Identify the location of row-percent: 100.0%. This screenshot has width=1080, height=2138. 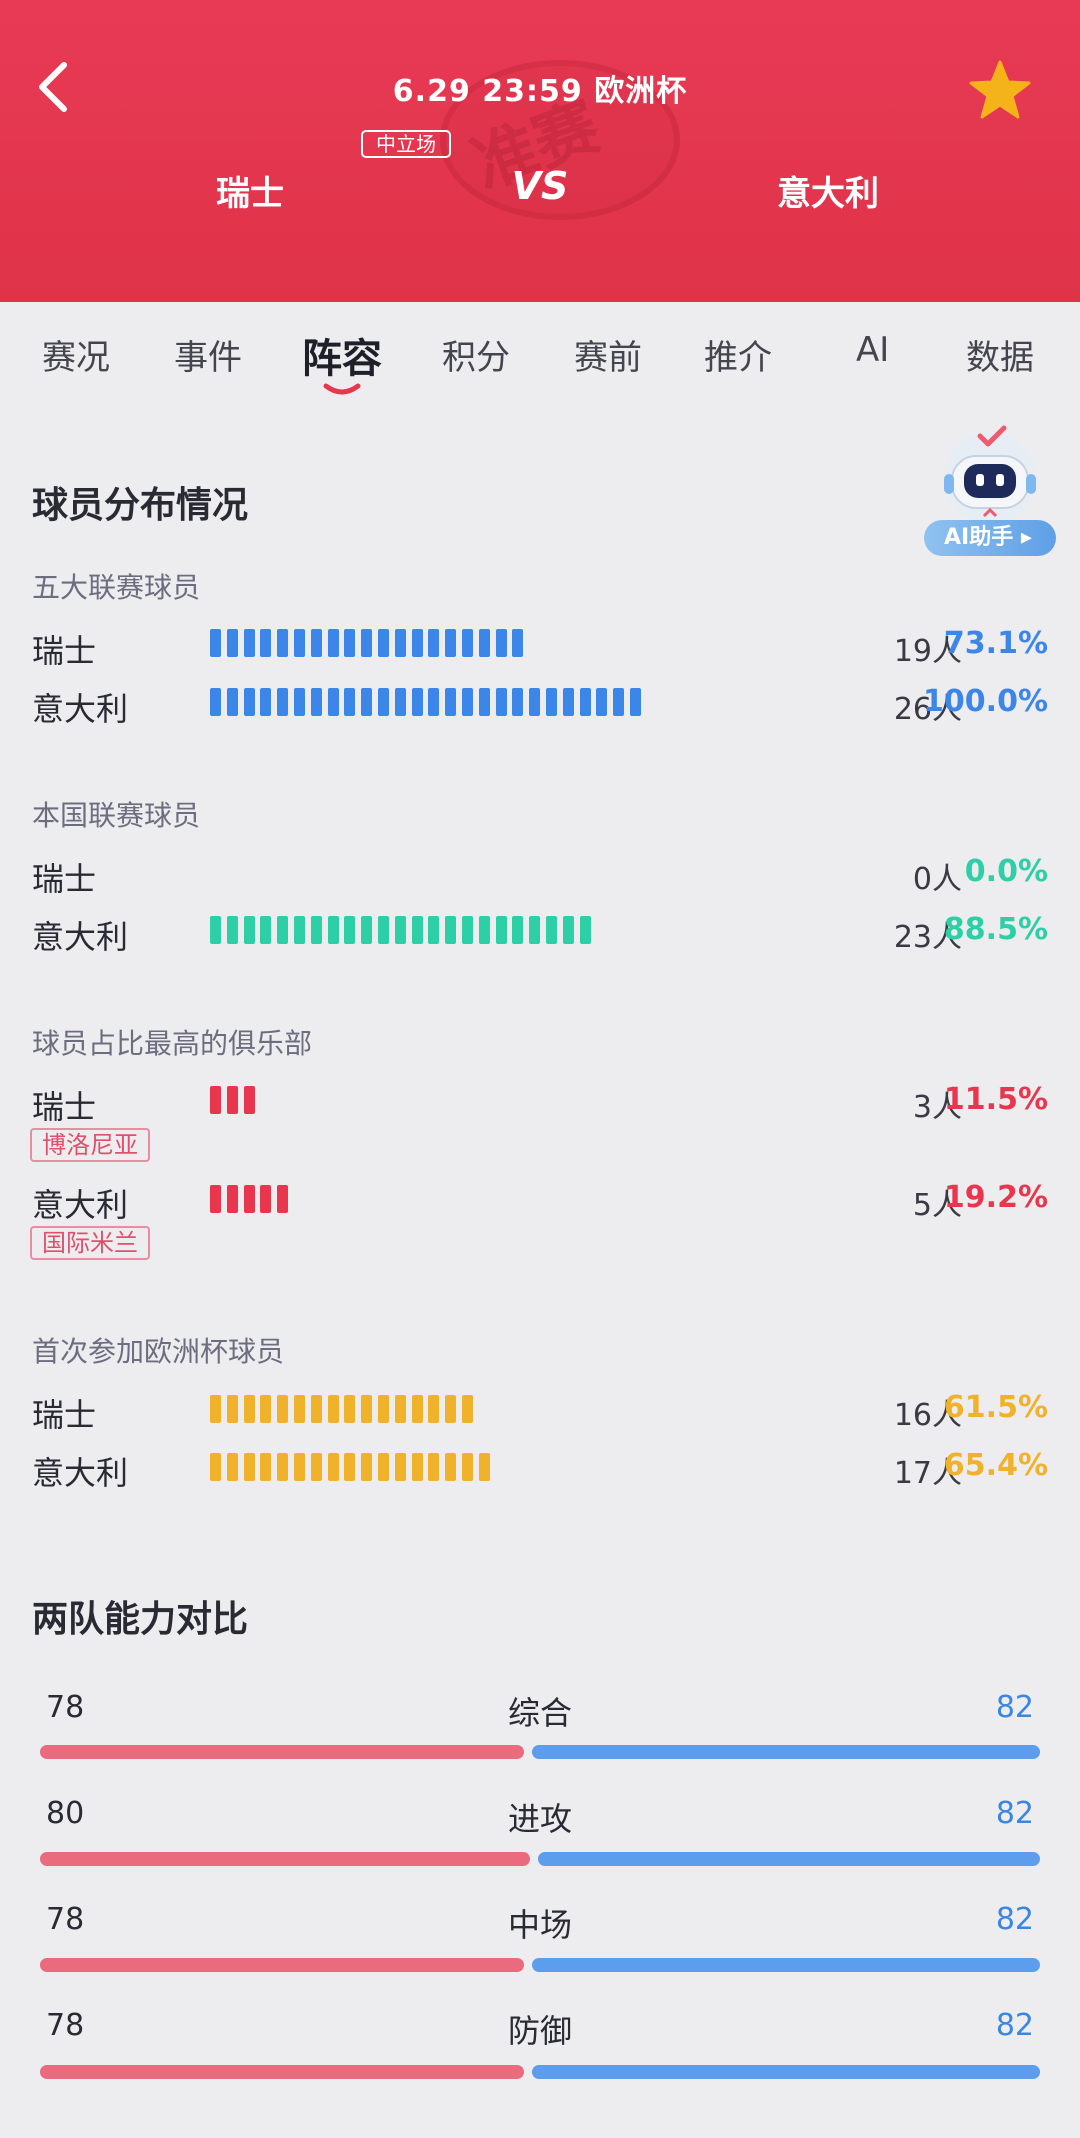
(985, 701).